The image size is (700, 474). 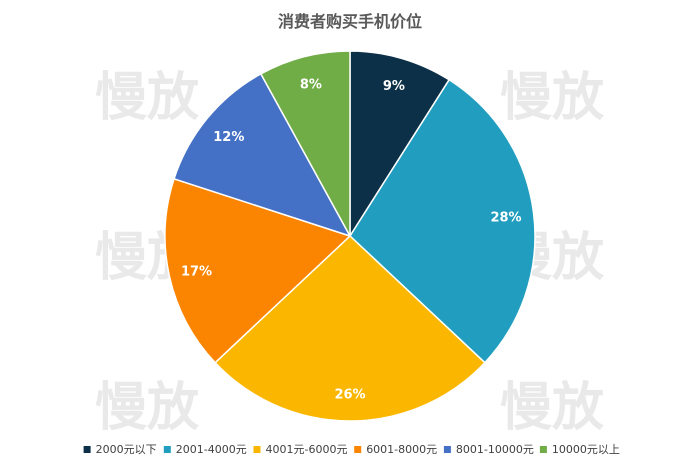 What do you see at coordinates (349, 394) in the screenshot?
I see `pie-data-label: 26%` at bounding box center [349, 394].